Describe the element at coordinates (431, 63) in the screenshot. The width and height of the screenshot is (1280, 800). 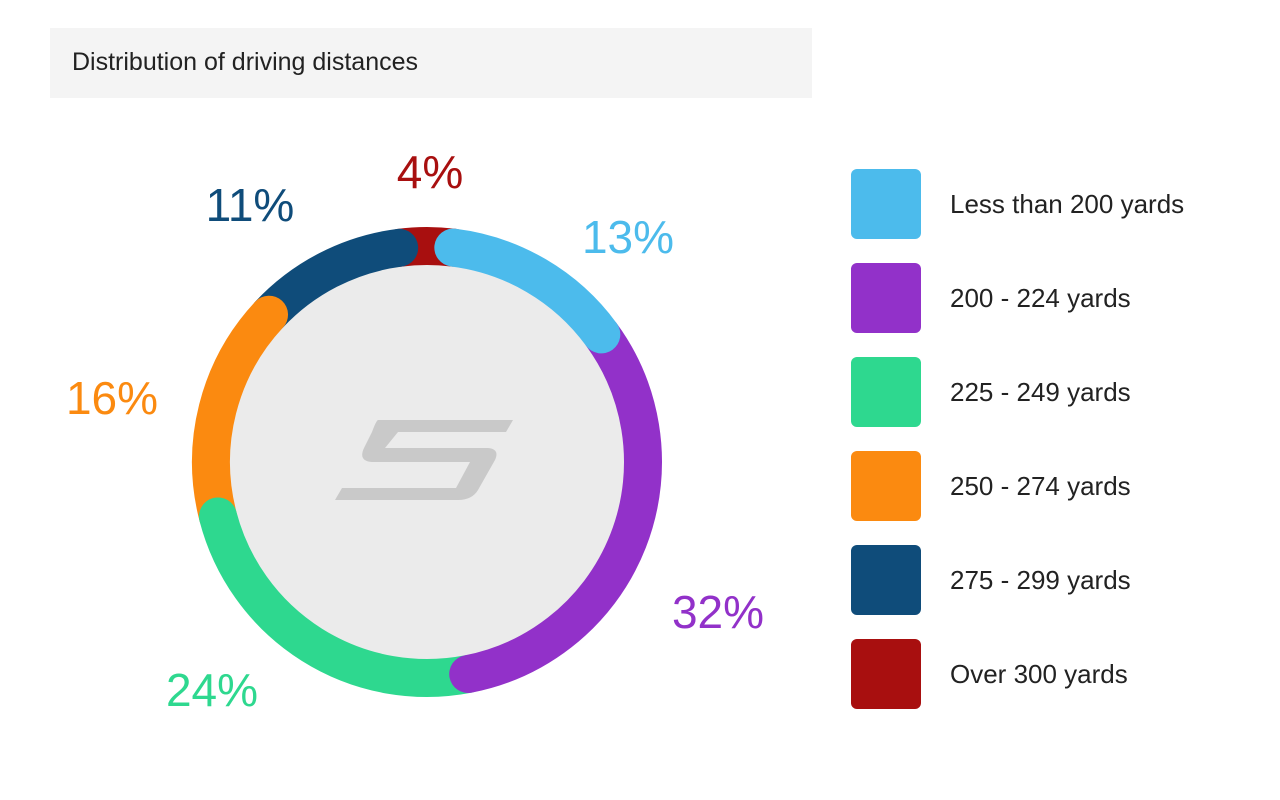
I see `chart-title-bar: Distribution of driving distances` at that location.